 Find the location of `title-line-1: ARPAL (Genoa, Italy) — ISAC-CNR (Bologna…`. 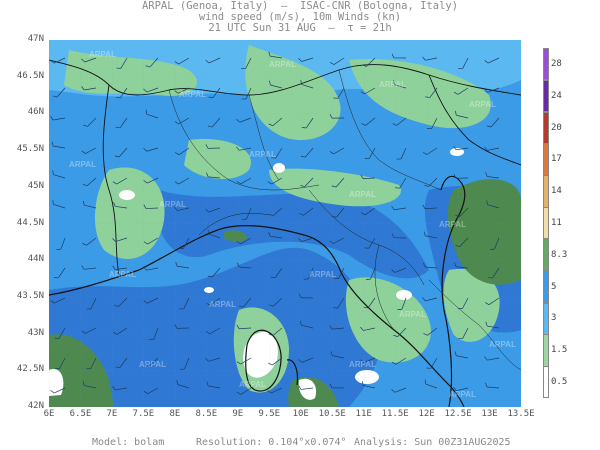

title-line-1: ARPAL (Genoa, Italy) — ISAC-CNR (Bologna… is located at coordinates (300, 6).